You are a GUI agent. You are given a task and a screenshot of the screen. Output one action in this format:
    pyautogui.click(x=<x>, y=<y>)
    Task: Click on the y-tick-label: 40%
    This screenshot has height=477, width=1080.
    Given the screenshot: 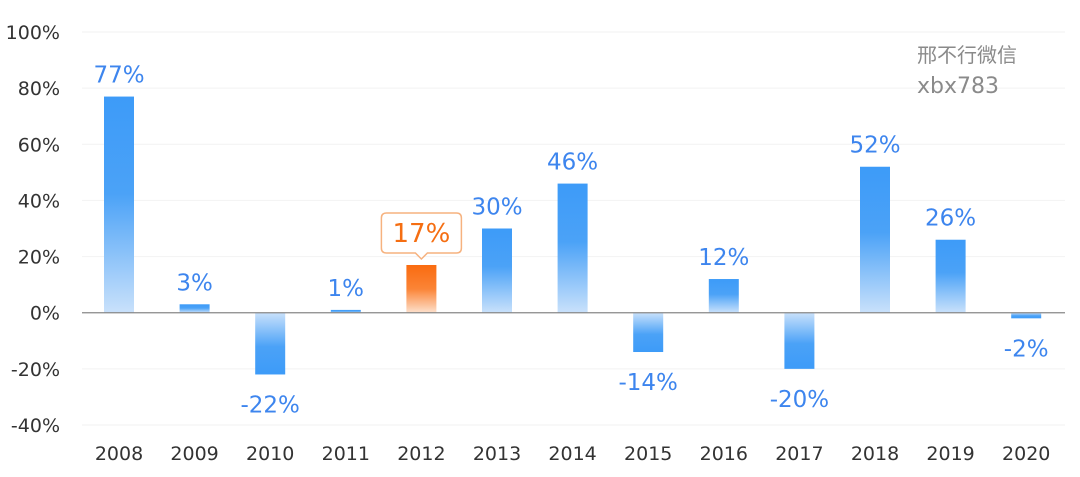 What is the action you would take?
    pyautogui.click(x=39, y=201)
    